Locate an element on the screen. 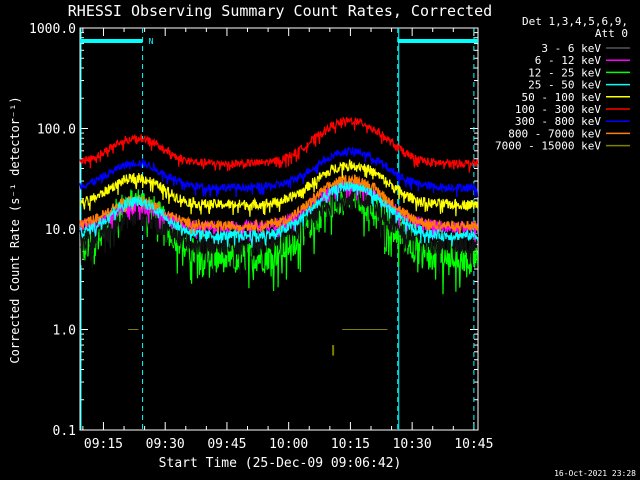 This screenshot has width=640, height=480. series-line-800-7000keV is located at coordinates (279, 206).